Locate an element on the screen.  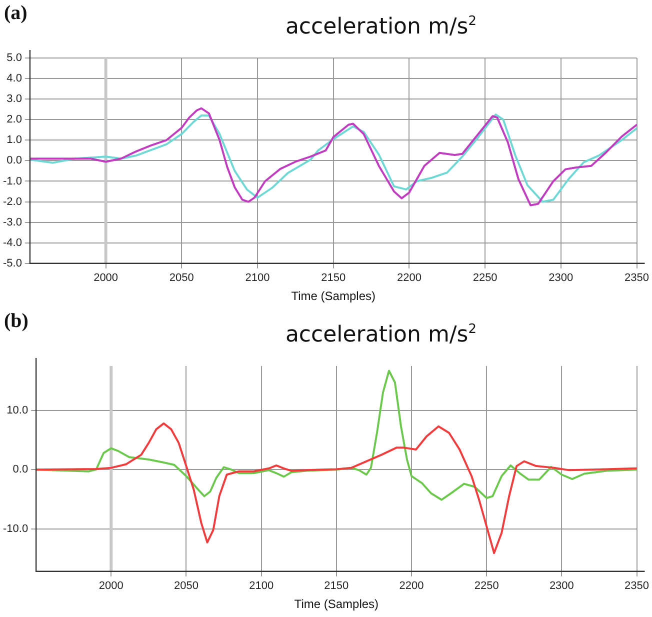
y-tick-label: 5.0 is located at coordinates (14, 58).